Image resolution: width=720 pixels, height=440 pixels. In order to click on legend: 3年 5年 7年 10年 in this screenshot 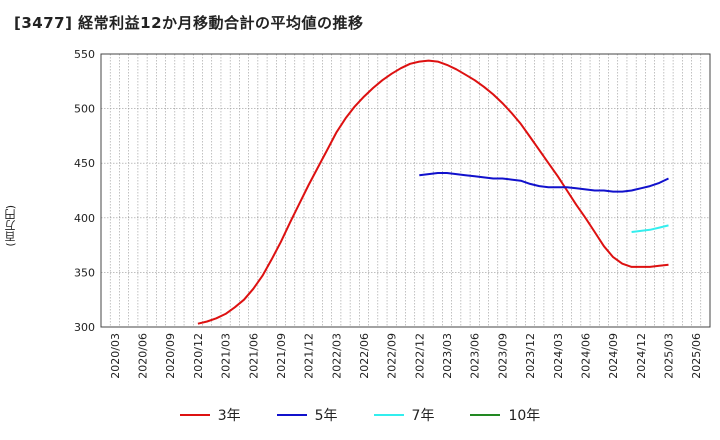, I will do `click(360, 415)`.